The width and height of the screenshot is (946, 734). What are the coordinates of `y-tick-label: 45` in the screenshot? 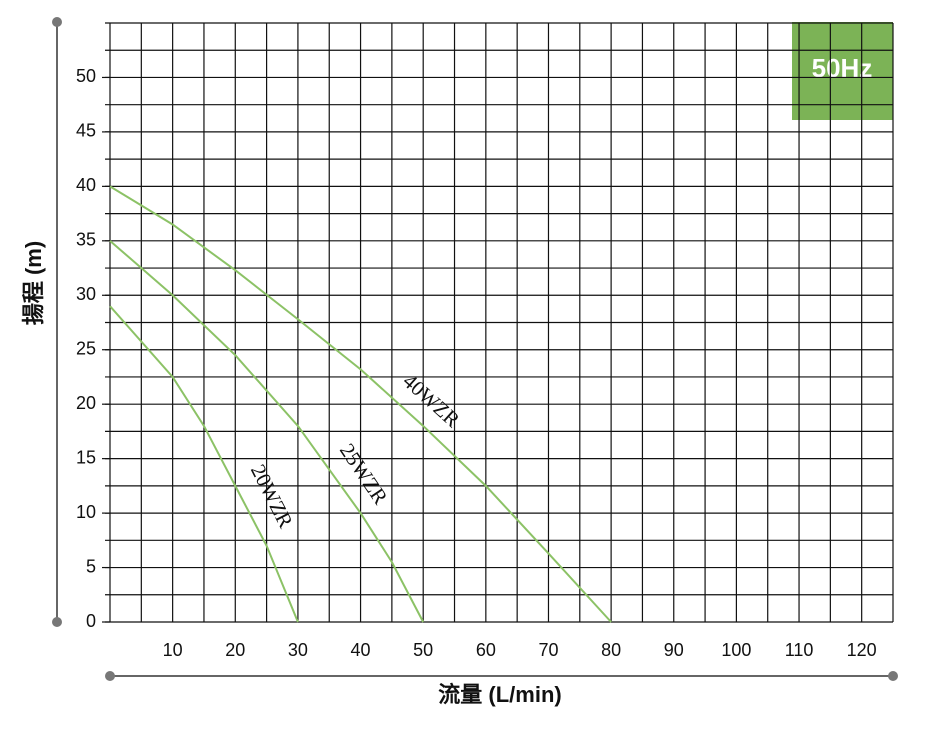 It's located at (86, 131).